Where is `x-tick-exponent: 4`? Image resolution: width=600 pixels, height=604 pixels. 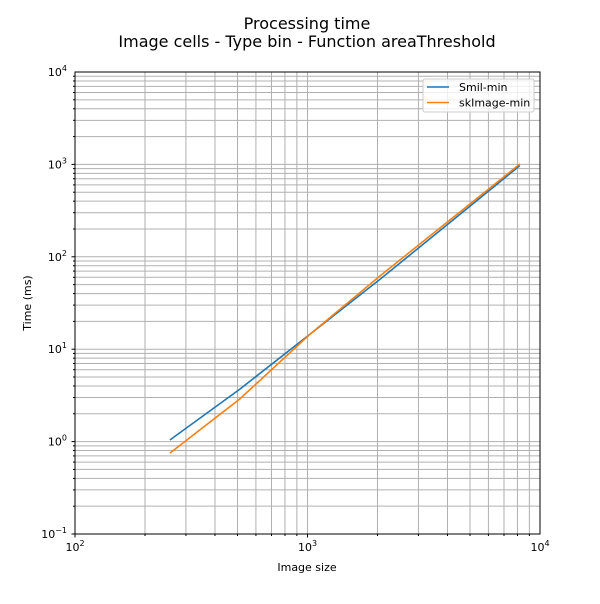 x-tick-exponent: 4 is located at coordinates (546, 543).